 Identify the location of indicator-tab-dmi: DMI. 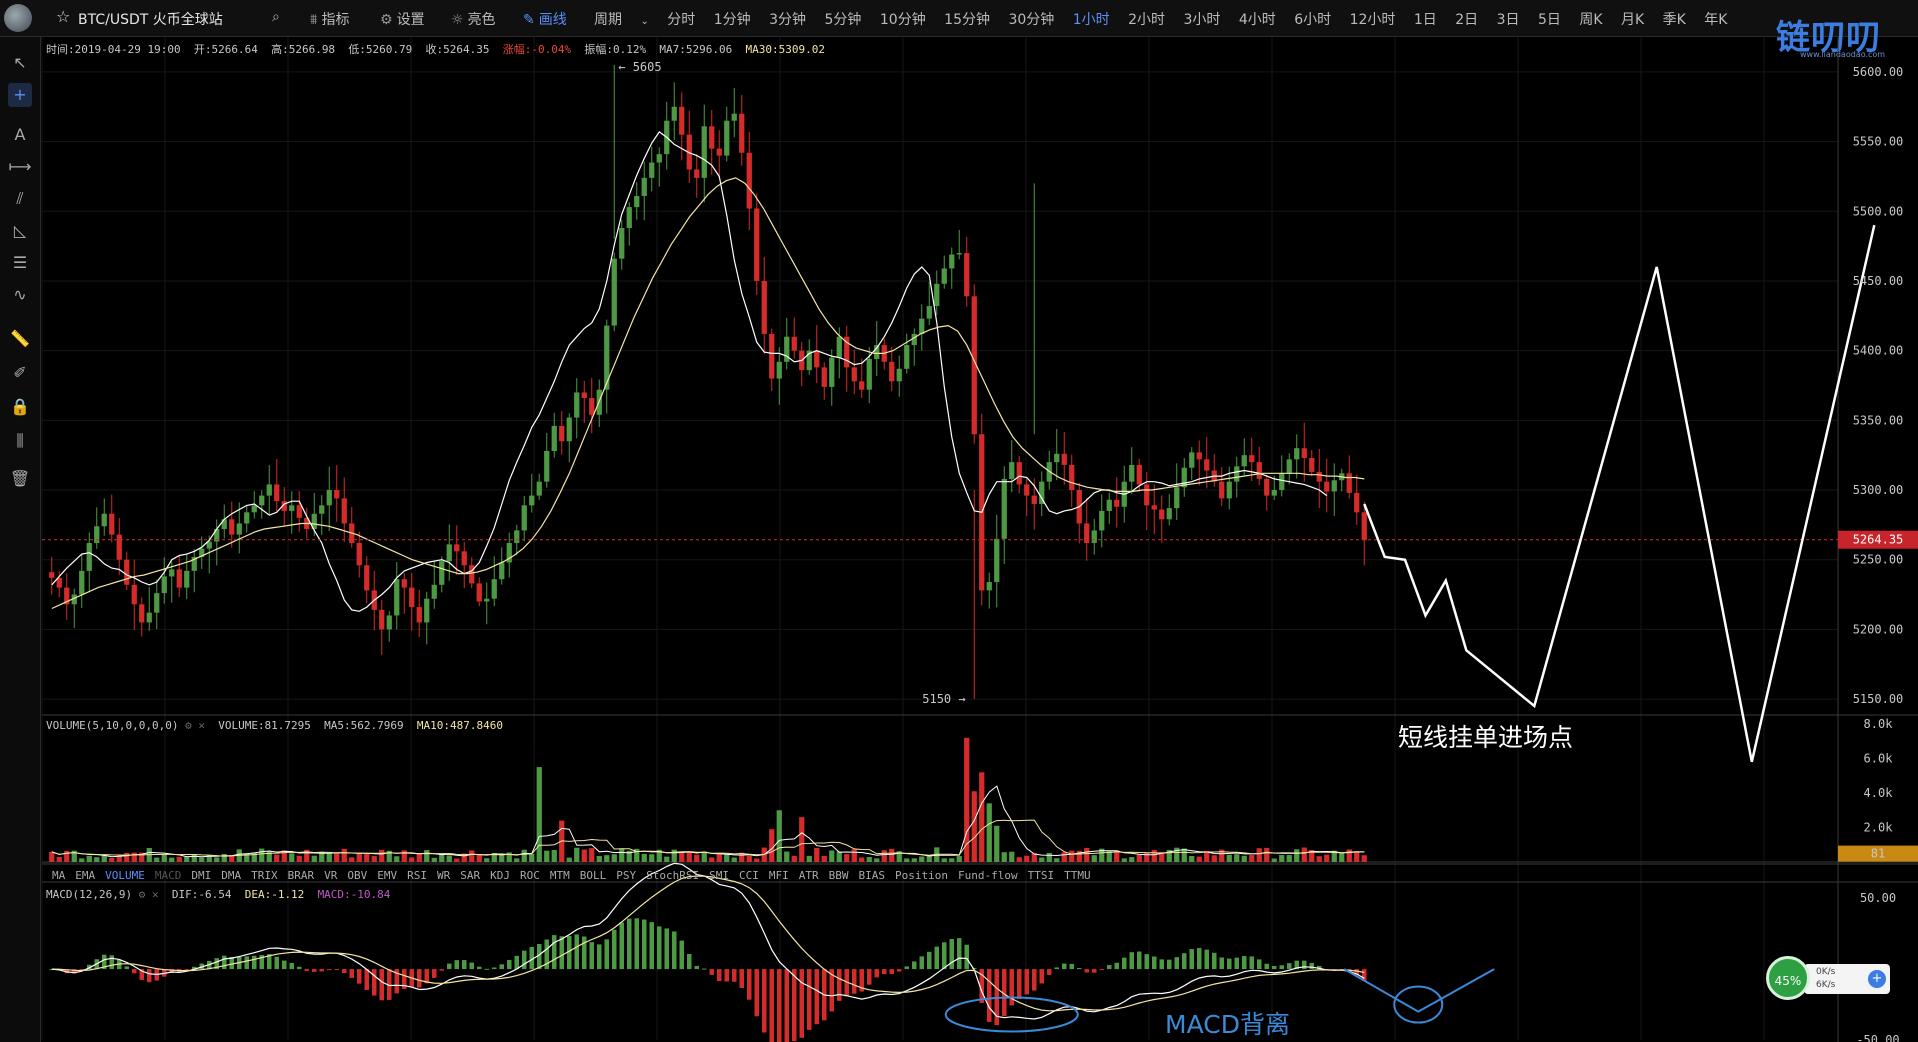
(201, 875).